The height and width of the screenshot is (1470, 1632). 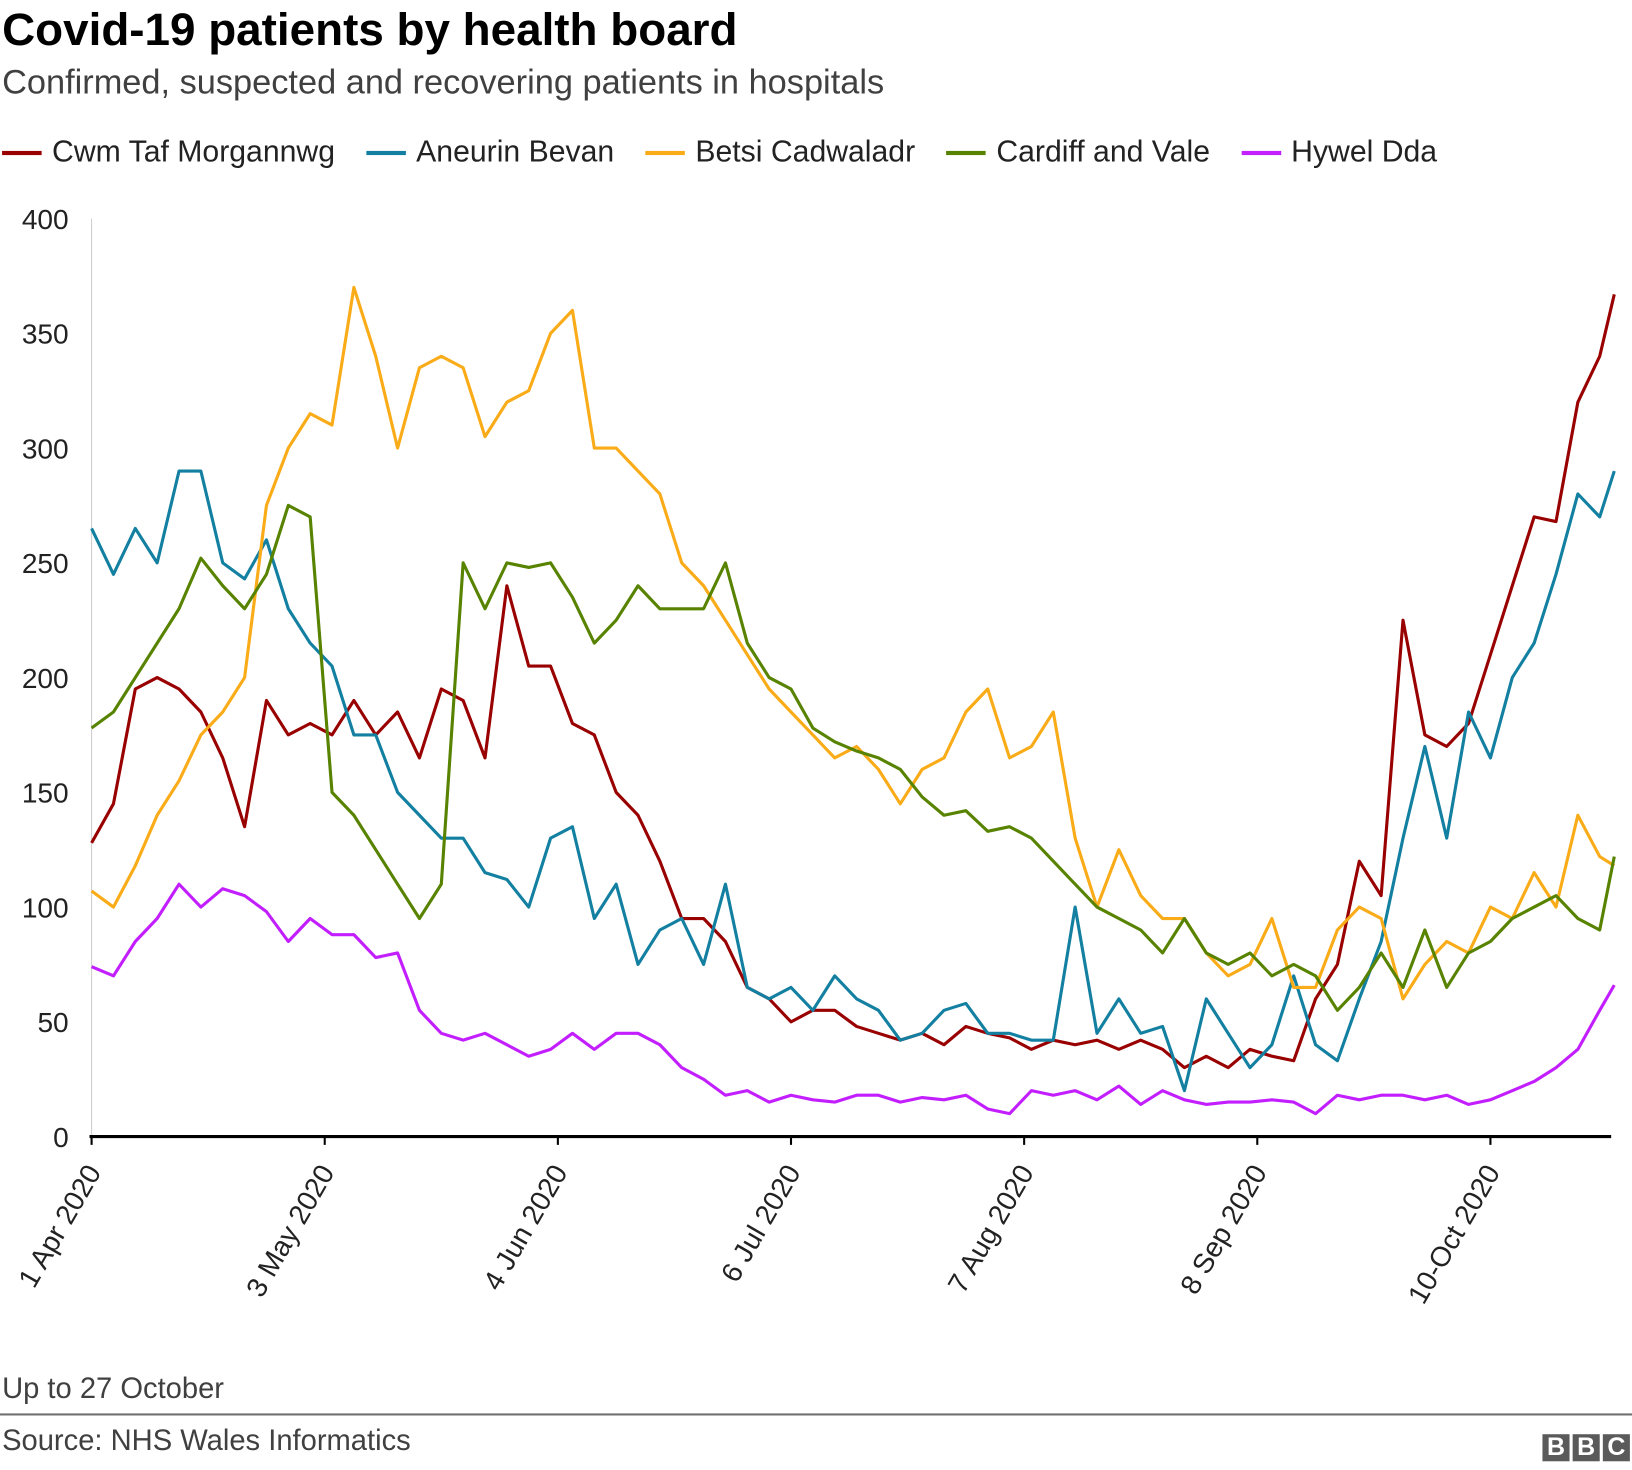 I want to click on series-line-hywel-dda, so click(x=853, y=999).